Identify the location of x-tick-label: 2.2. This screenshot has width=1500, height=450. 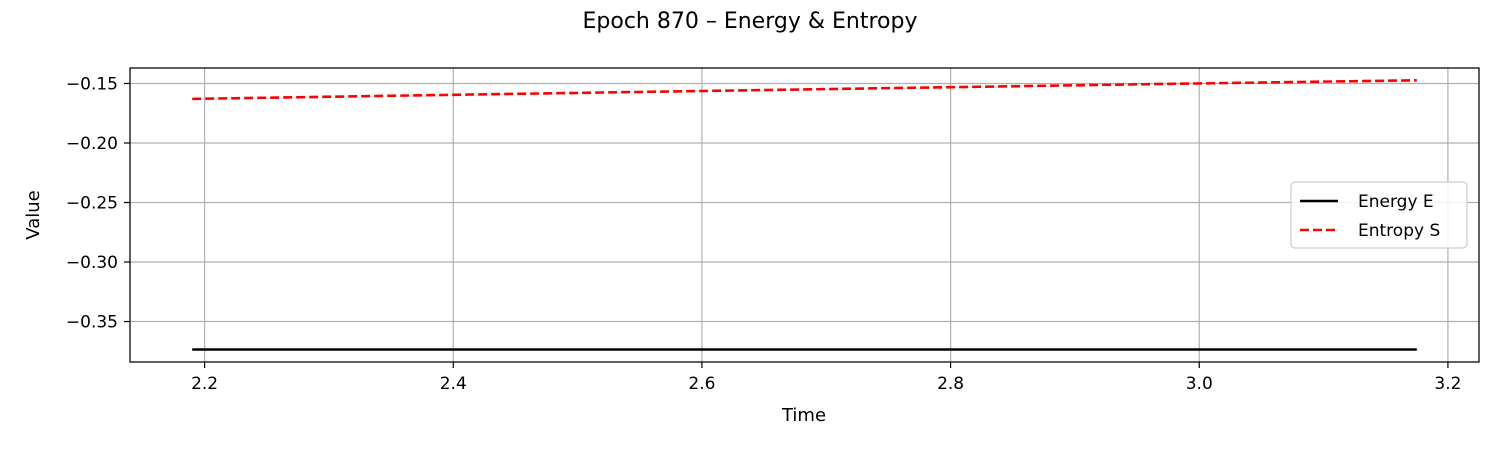
(204, 384).